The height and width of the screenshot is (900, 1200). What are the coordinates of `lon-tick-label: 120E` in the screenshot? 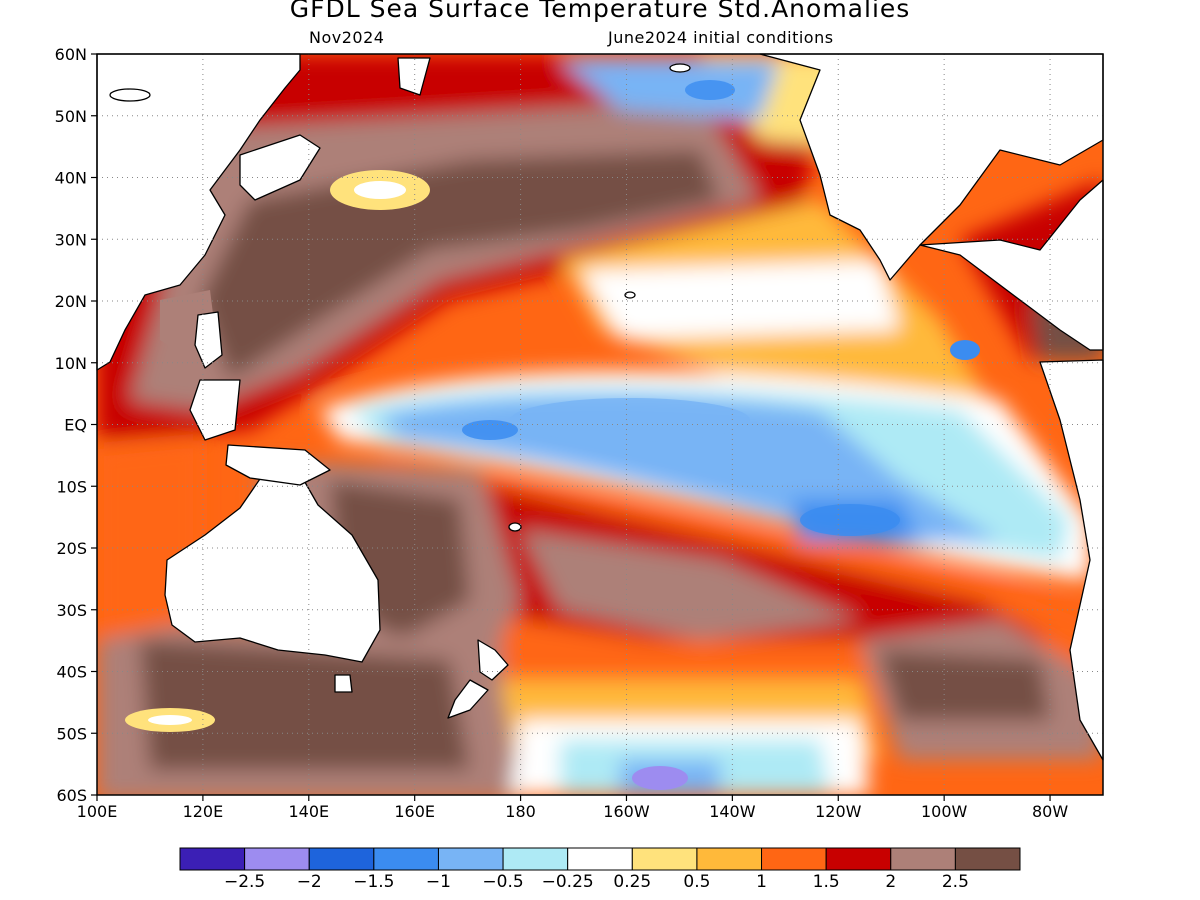 It's located at (203, 811).